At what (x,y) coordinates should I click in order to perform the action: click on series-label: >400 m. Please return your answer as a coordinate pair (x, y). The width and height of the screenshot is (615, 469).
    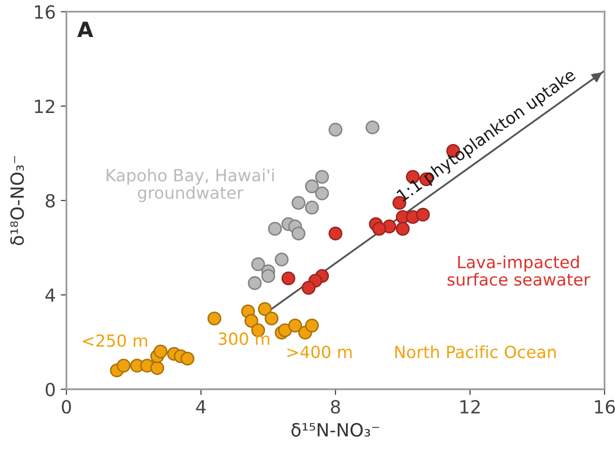
    Looking at the image, I should click on (319, 352).